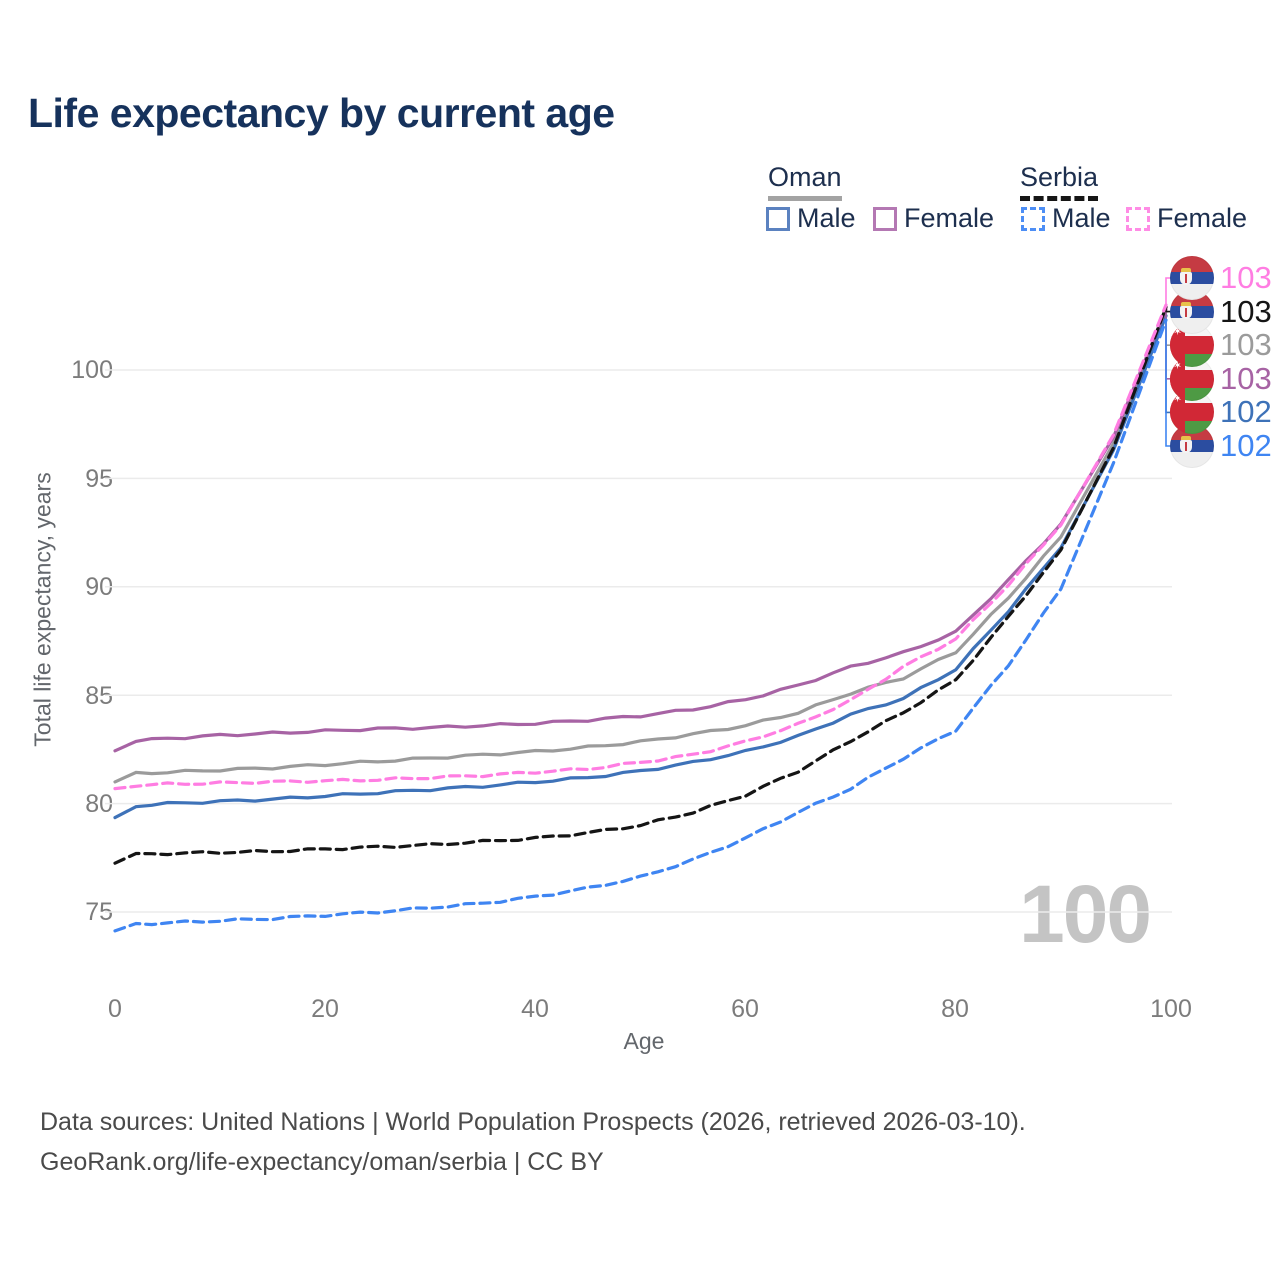 Image resolution: width=1280 pixels, height=1280 pixels. What do you see at coordinates (1171, 1009) in the screenshot?
I see `x-tick-100: 100` at bounding box center [1171, 1009].